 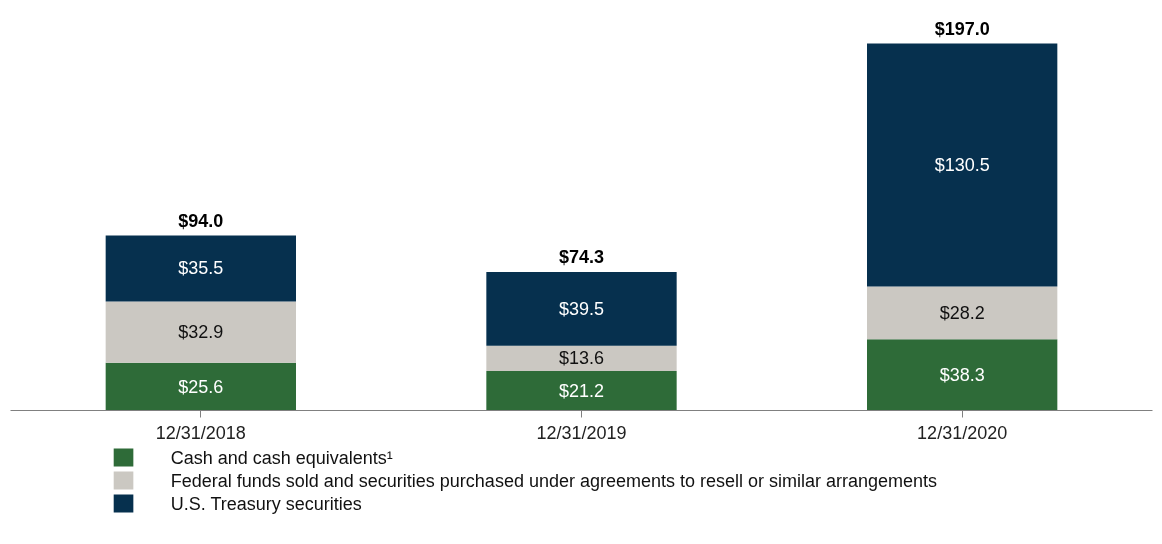 I want to click on data-label: $32.9, so click(x=201, y=332).